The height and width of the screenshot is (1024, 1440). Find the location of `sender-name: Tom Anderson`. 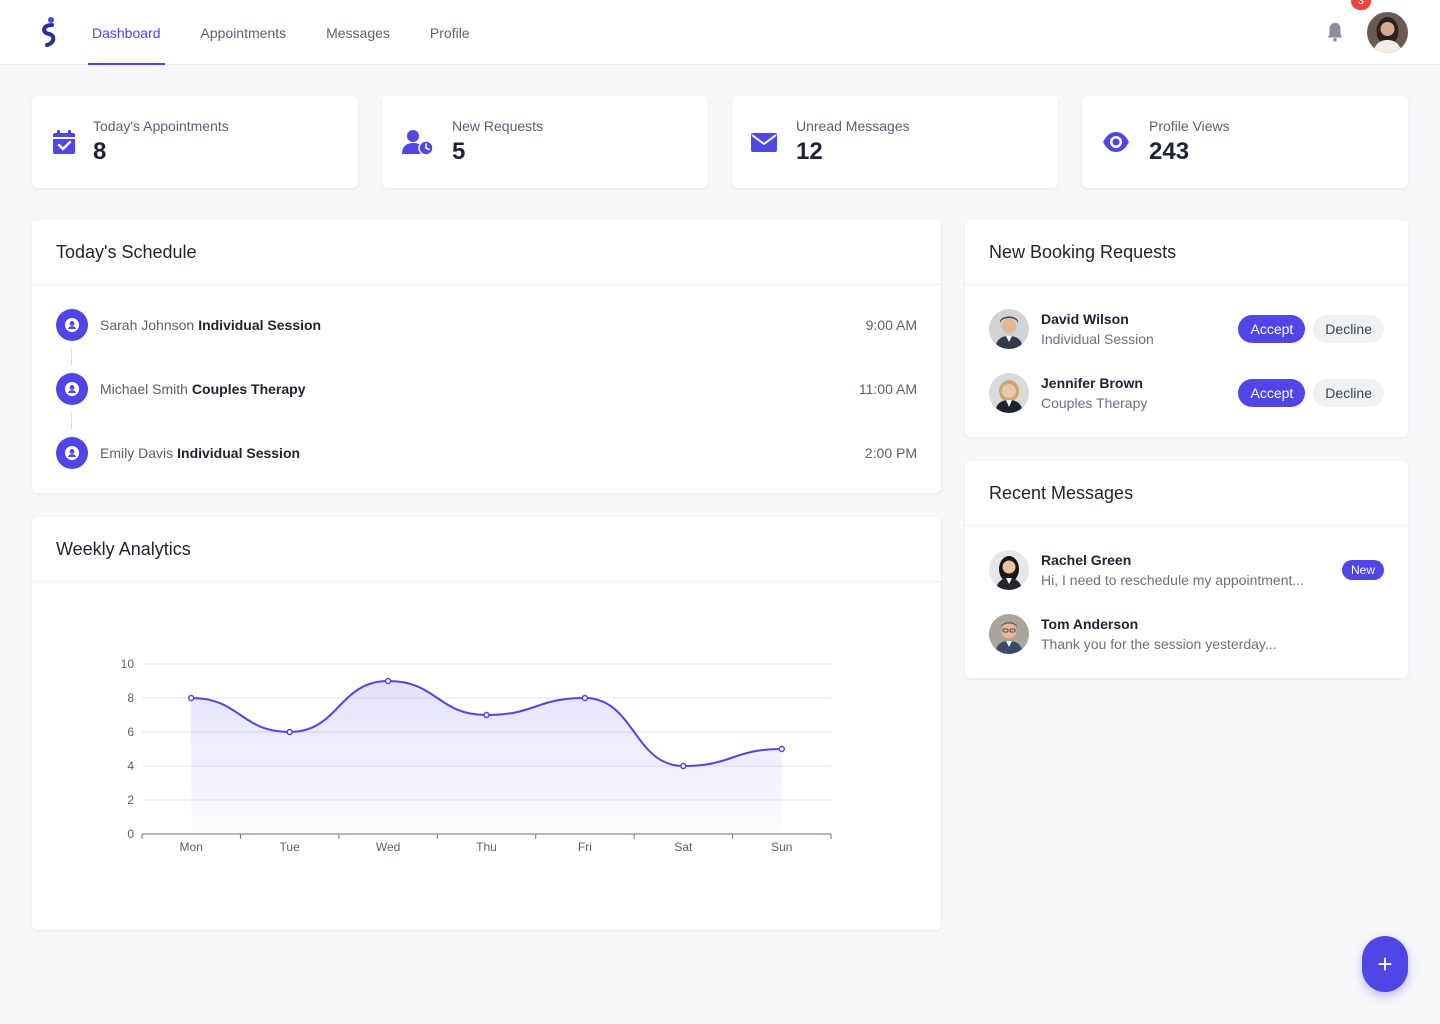

sender-name: Tom Anderson is located at coordinates (1090, 624).